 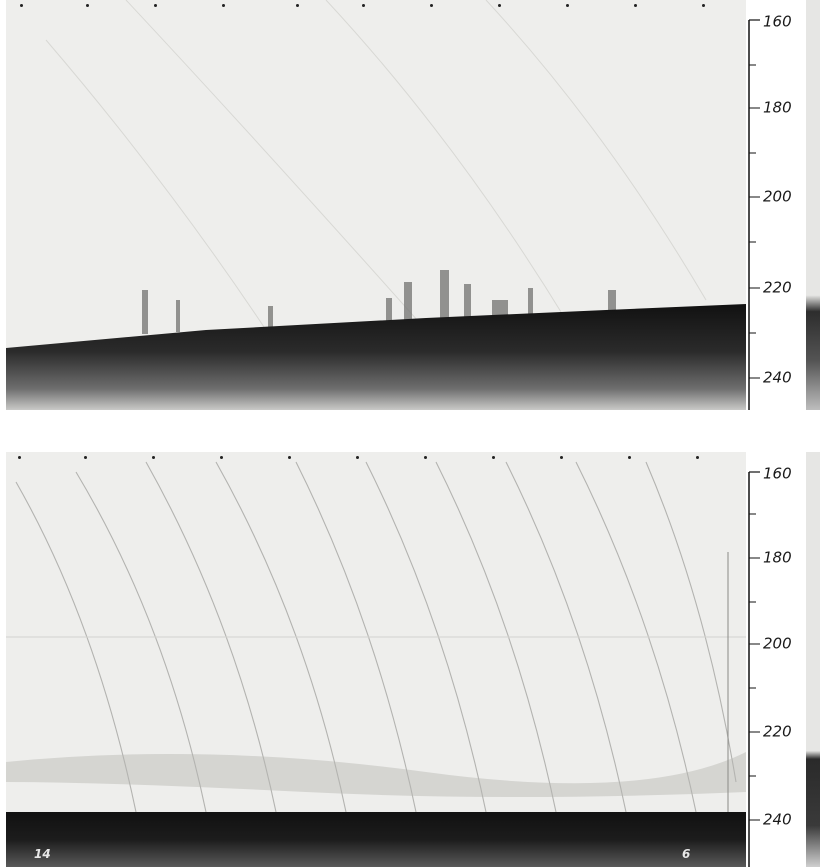 What do you see at coordinates (754, 214) in the screenshot?
I see `depth-scale-top-lines` at bounding box center [754, 214].